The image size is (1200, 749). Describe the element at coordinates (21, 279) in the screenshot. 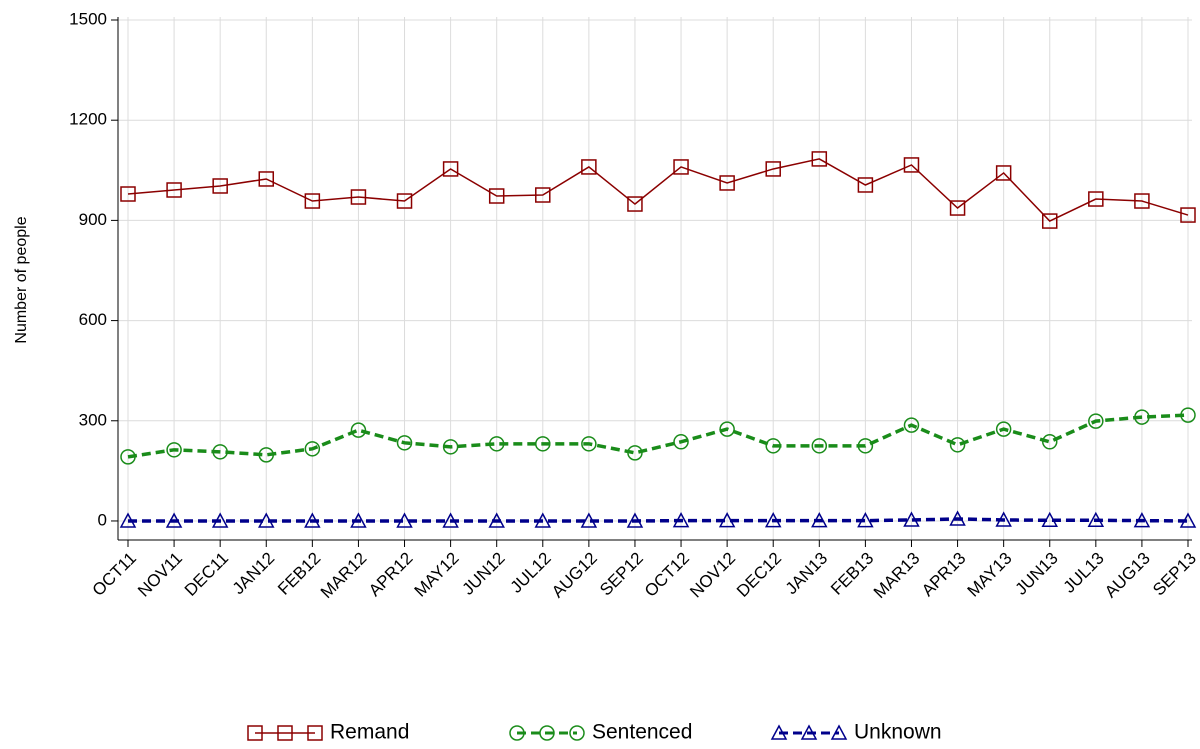

I see `y-axis-label: Number of people` at that location.